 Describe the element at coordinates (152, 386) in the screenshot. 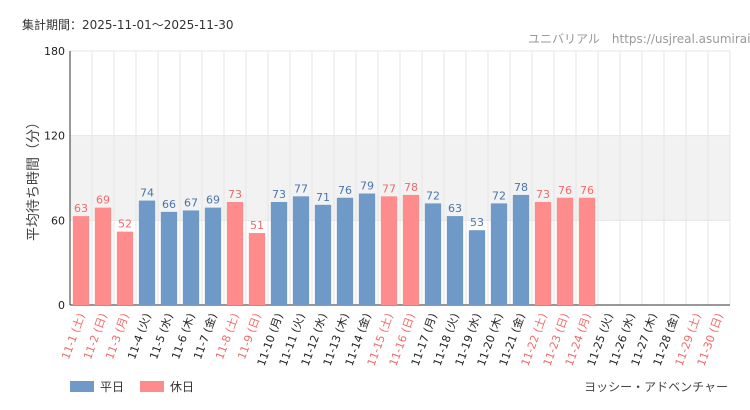

I see `legend-swatch-holiday` at that location.